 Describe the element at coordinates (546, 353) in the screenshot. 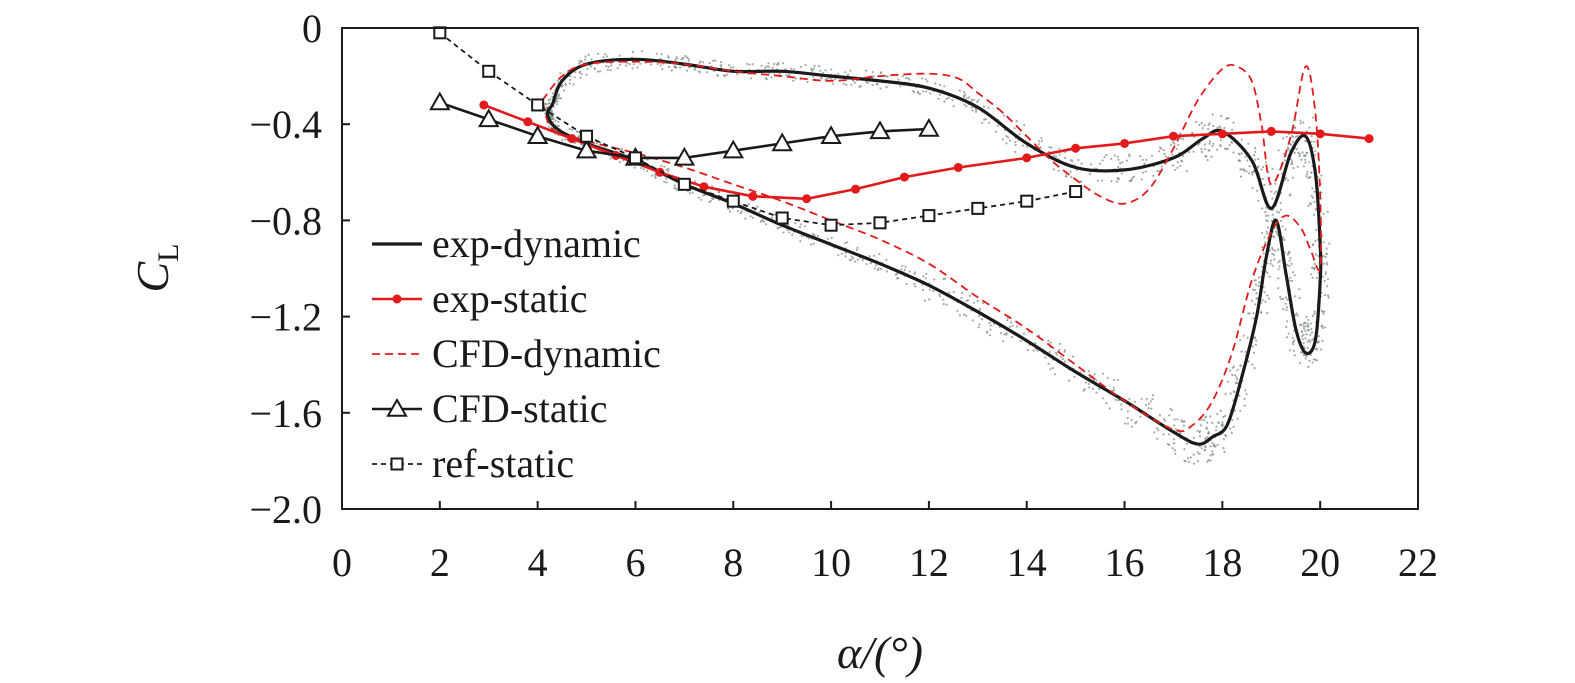

I see `legend-label: CFD-dynamic` at that location.